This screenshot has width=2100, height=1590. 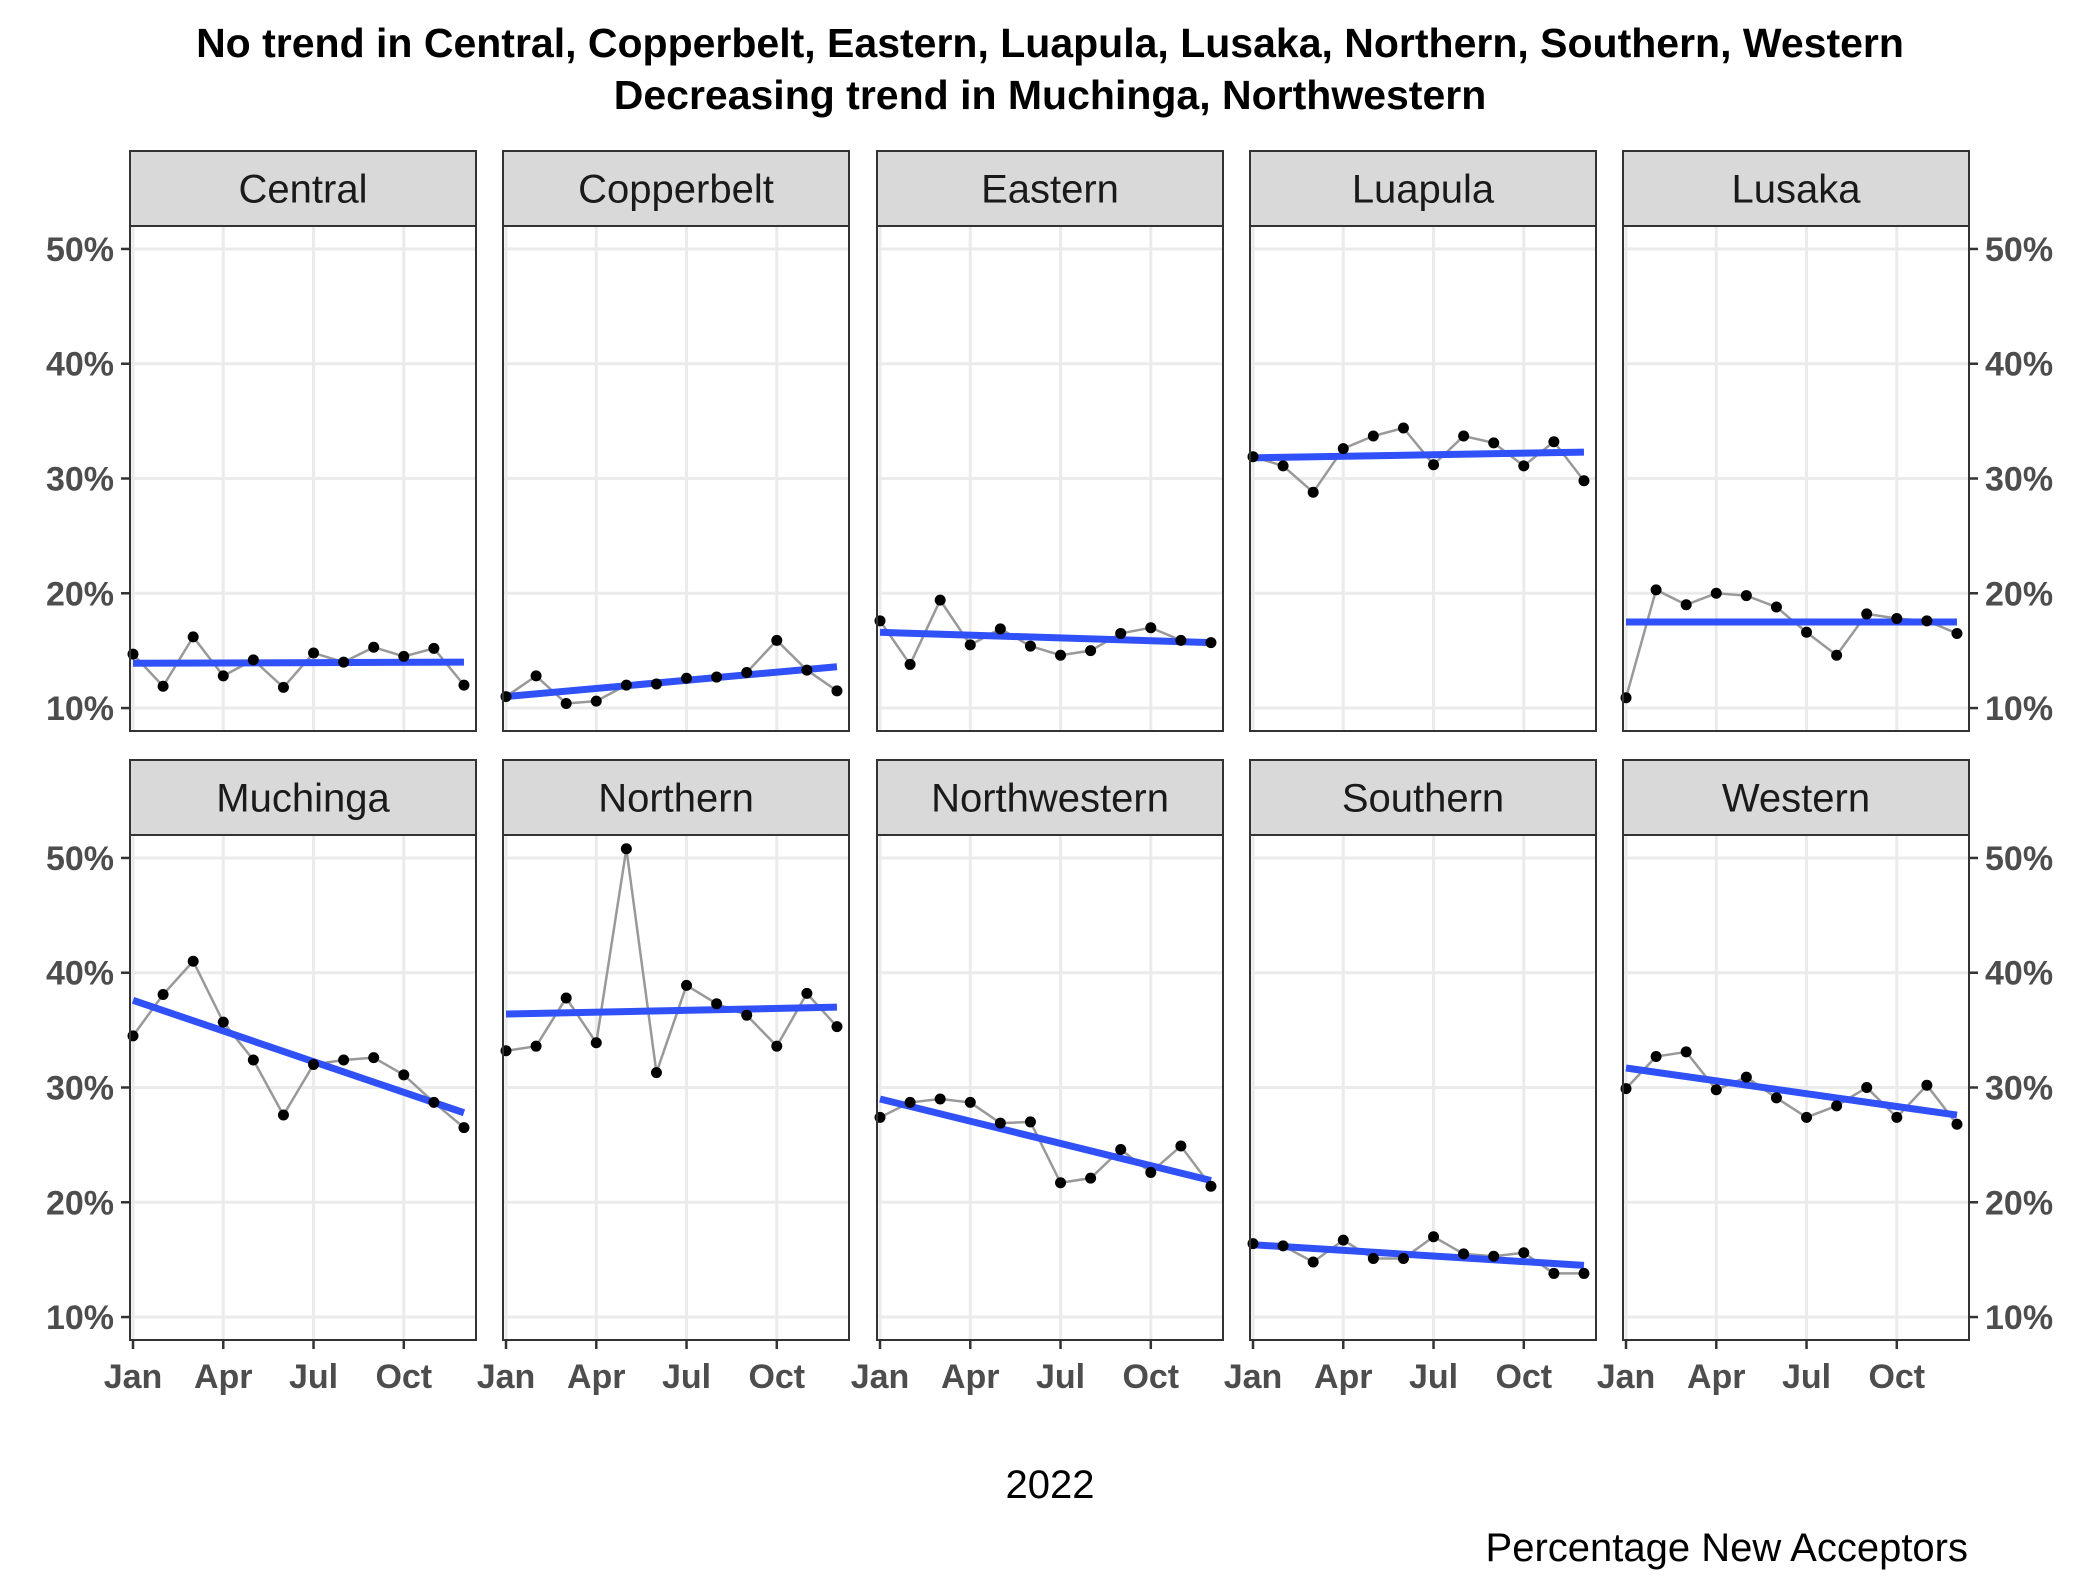 I want to click on x-tick-label-southern-2: Jul, so click(x=1433, y=1377).